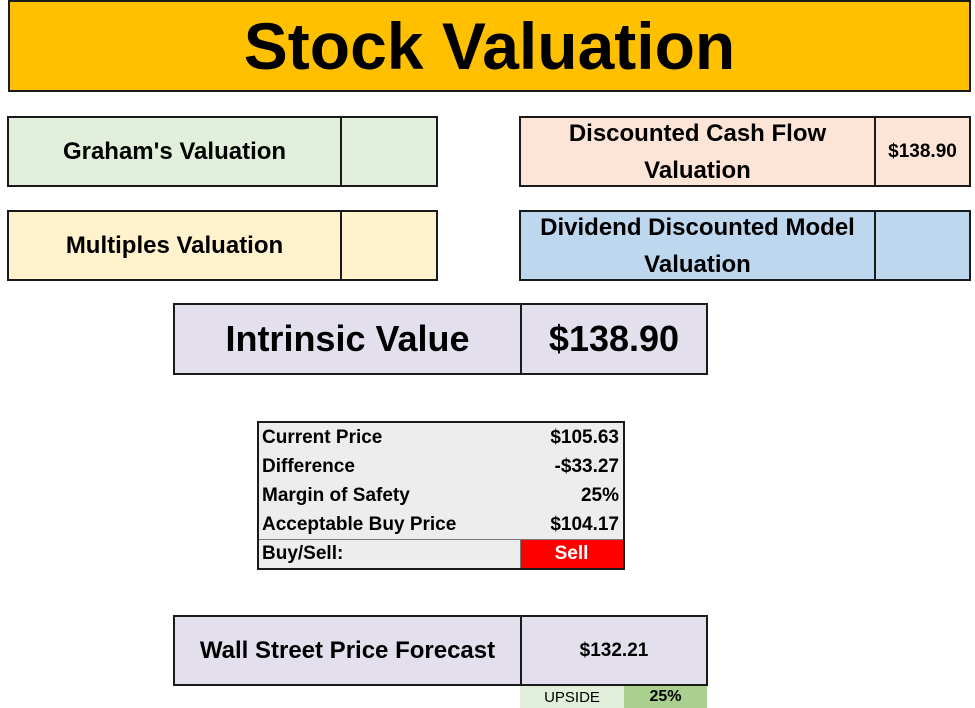  I want to click on table-row: Margin of Safety 25%, so click(441, 495).